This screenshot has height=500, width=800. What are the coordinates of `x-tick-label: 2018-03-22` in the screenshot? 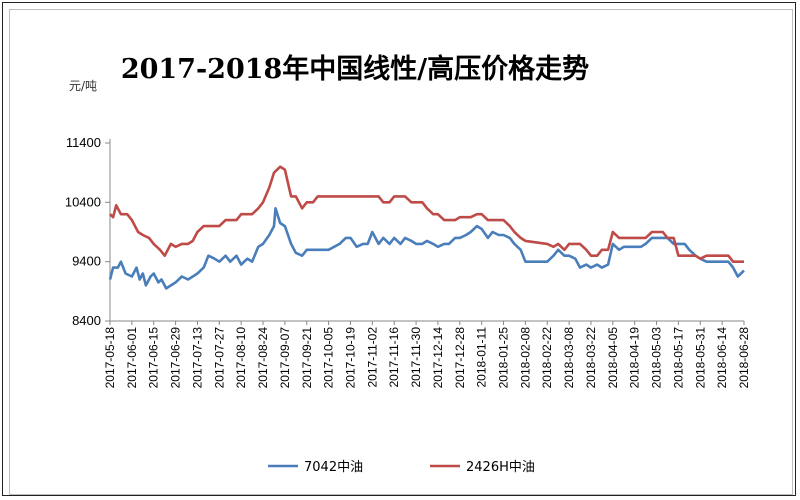 It's located at (591, 358).